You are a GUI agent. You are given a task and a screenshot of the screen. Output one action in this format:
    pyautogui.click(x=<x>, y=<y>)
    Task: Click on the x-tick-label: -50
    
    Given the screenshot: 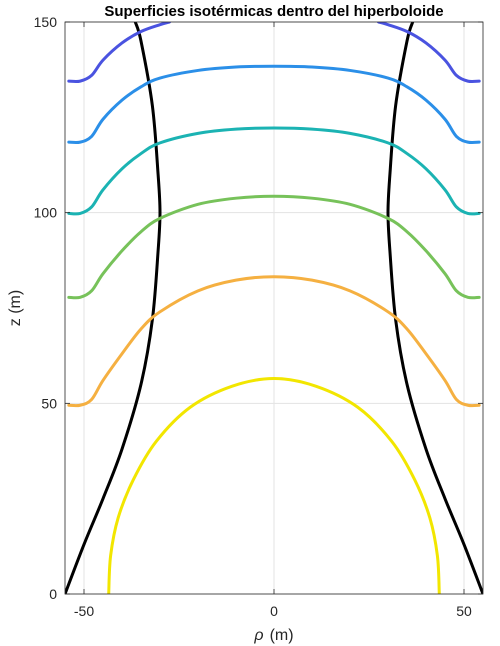 What is the action you would take?
    pyautogui.click(x=84, y=611)
    